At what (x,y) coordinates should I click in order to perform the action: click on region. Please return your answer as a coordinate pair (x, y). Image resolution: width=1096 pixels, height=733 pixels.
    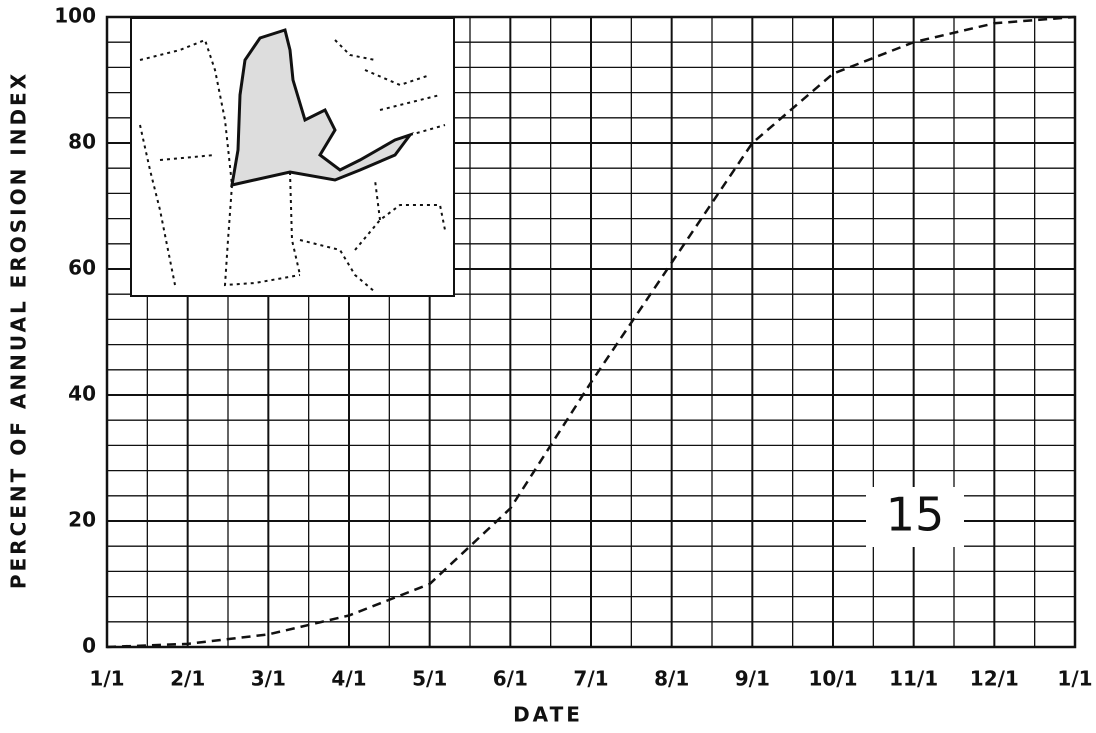
    Looking at the image, I should click on (322, 107).